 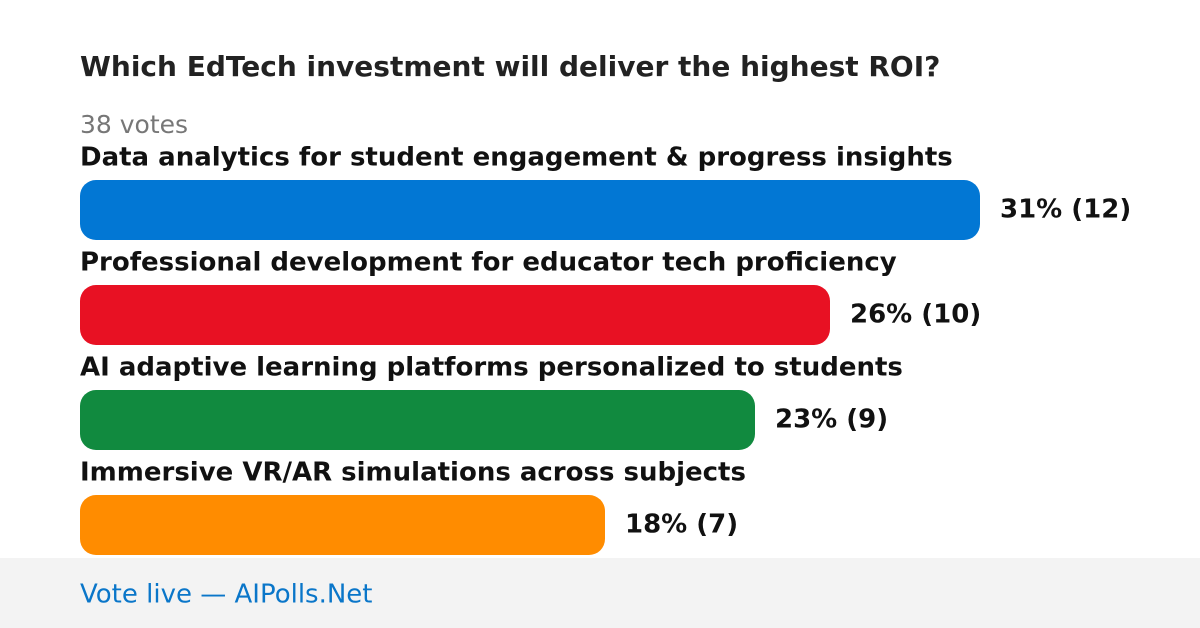 I want to click on footer-bar, so click(x=600, y=593).